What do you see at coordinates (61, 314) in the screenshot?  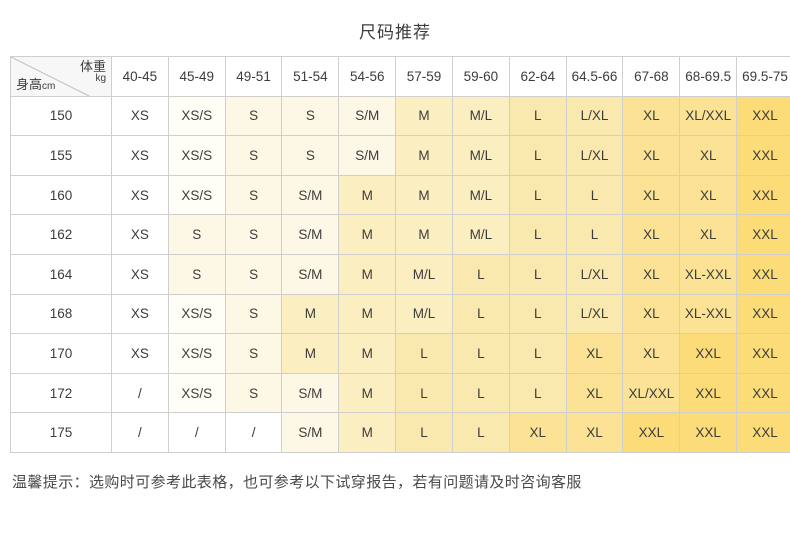 I see `height-row-label-5: 168` at bounding box center [61, 314].